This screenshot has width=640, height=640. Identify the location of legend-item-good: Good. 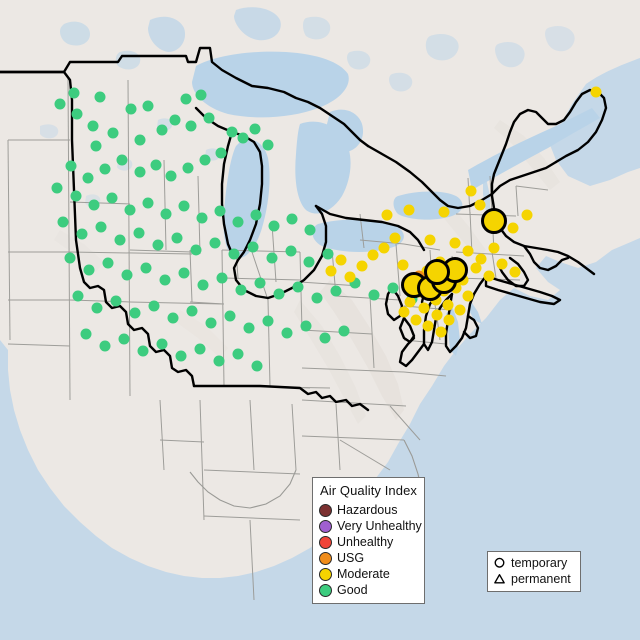
(368, 590).